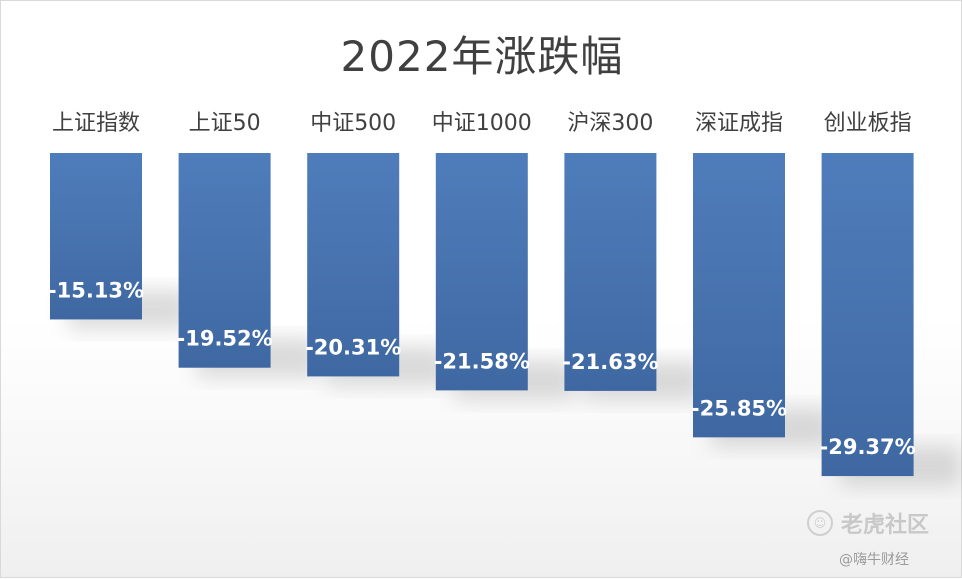 The height and width of the screenshot is (579, 962). Describe the element at coordinates (96, 123) in the screenshot. I see `category-label: 上证指数` at that location.